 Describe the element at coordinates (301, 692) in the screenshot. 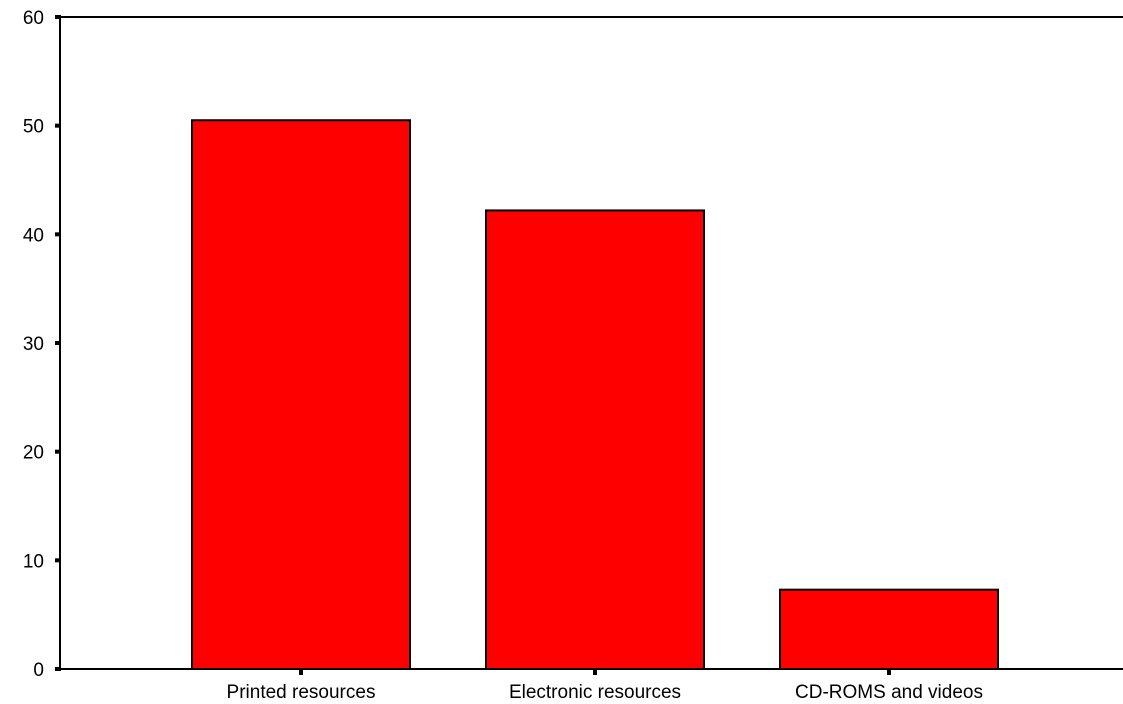

I see `x-category-label: Printed resources` at that location.